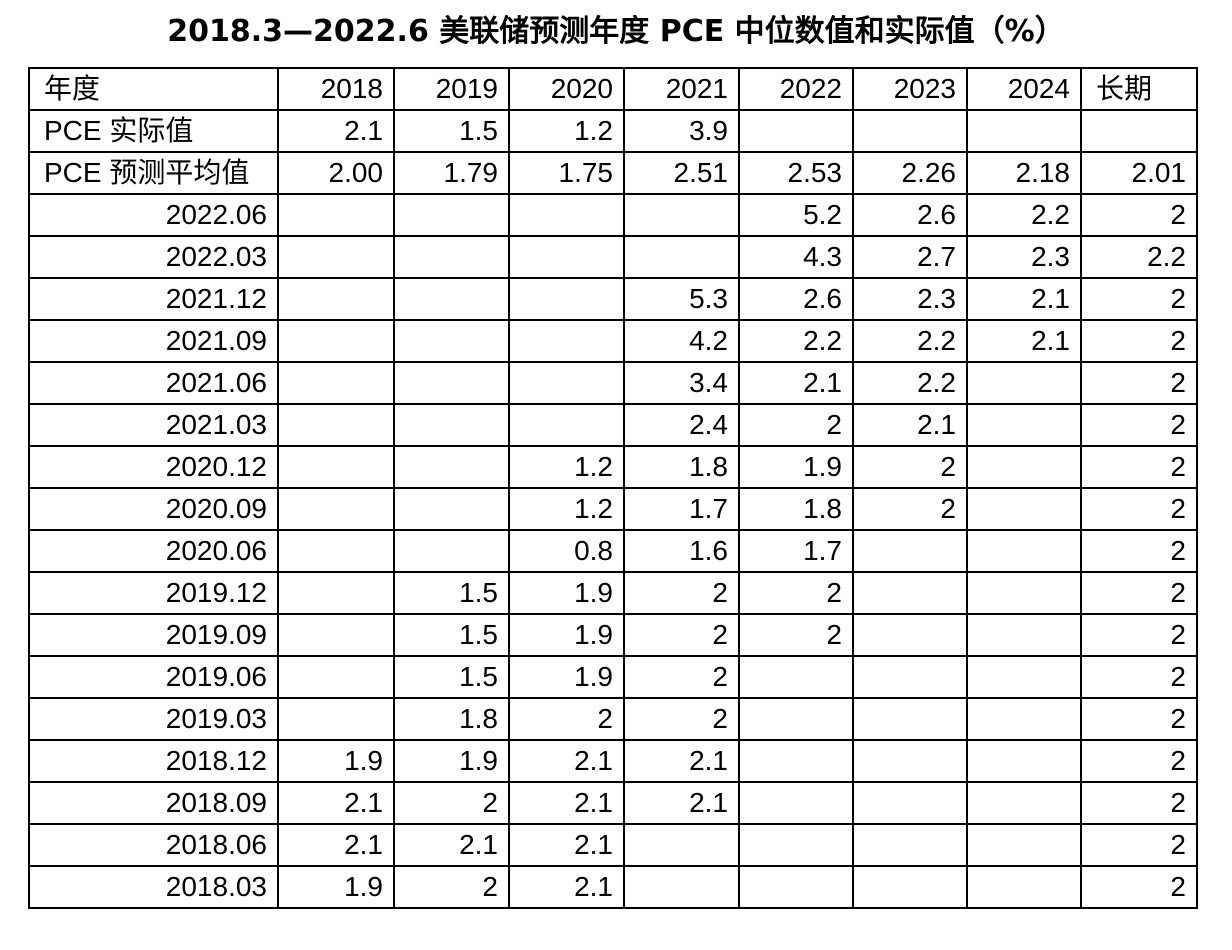 The height and width of the screenshot is (950, 1232). What do you see at coordinates (796, 89) in the screenshot?
I see `header-cell: 2022` at bounding box center [796, 89].